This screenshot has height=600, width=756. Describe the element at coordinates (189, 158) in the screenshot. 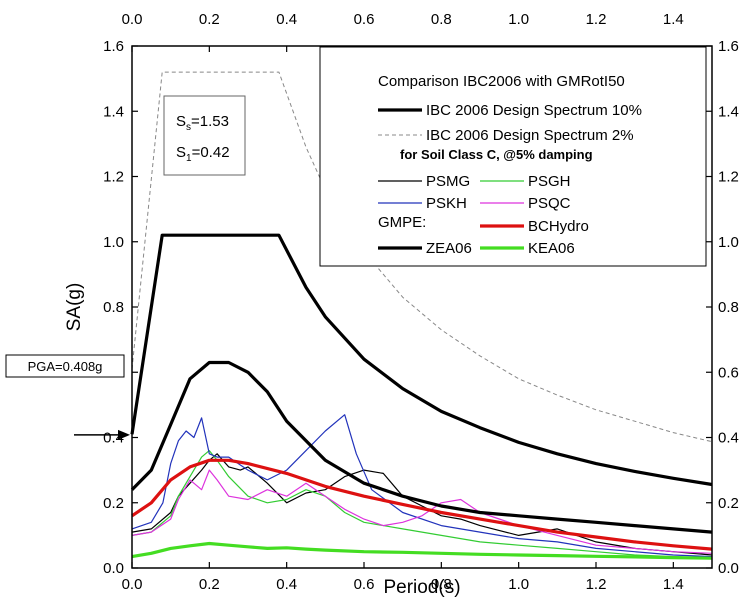

I see `s1-subscript: 1` at that location.